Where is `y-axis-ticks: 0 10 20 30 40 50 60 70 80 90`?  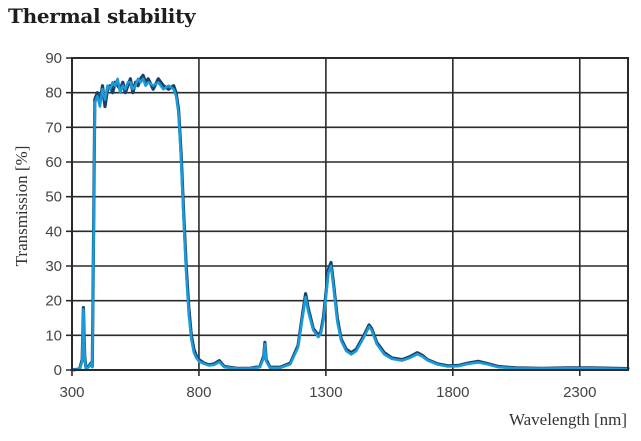
y-axis-ticks: 0 10 20 30 40 50 60 70 80 90 is located at coordinates (53, 214).